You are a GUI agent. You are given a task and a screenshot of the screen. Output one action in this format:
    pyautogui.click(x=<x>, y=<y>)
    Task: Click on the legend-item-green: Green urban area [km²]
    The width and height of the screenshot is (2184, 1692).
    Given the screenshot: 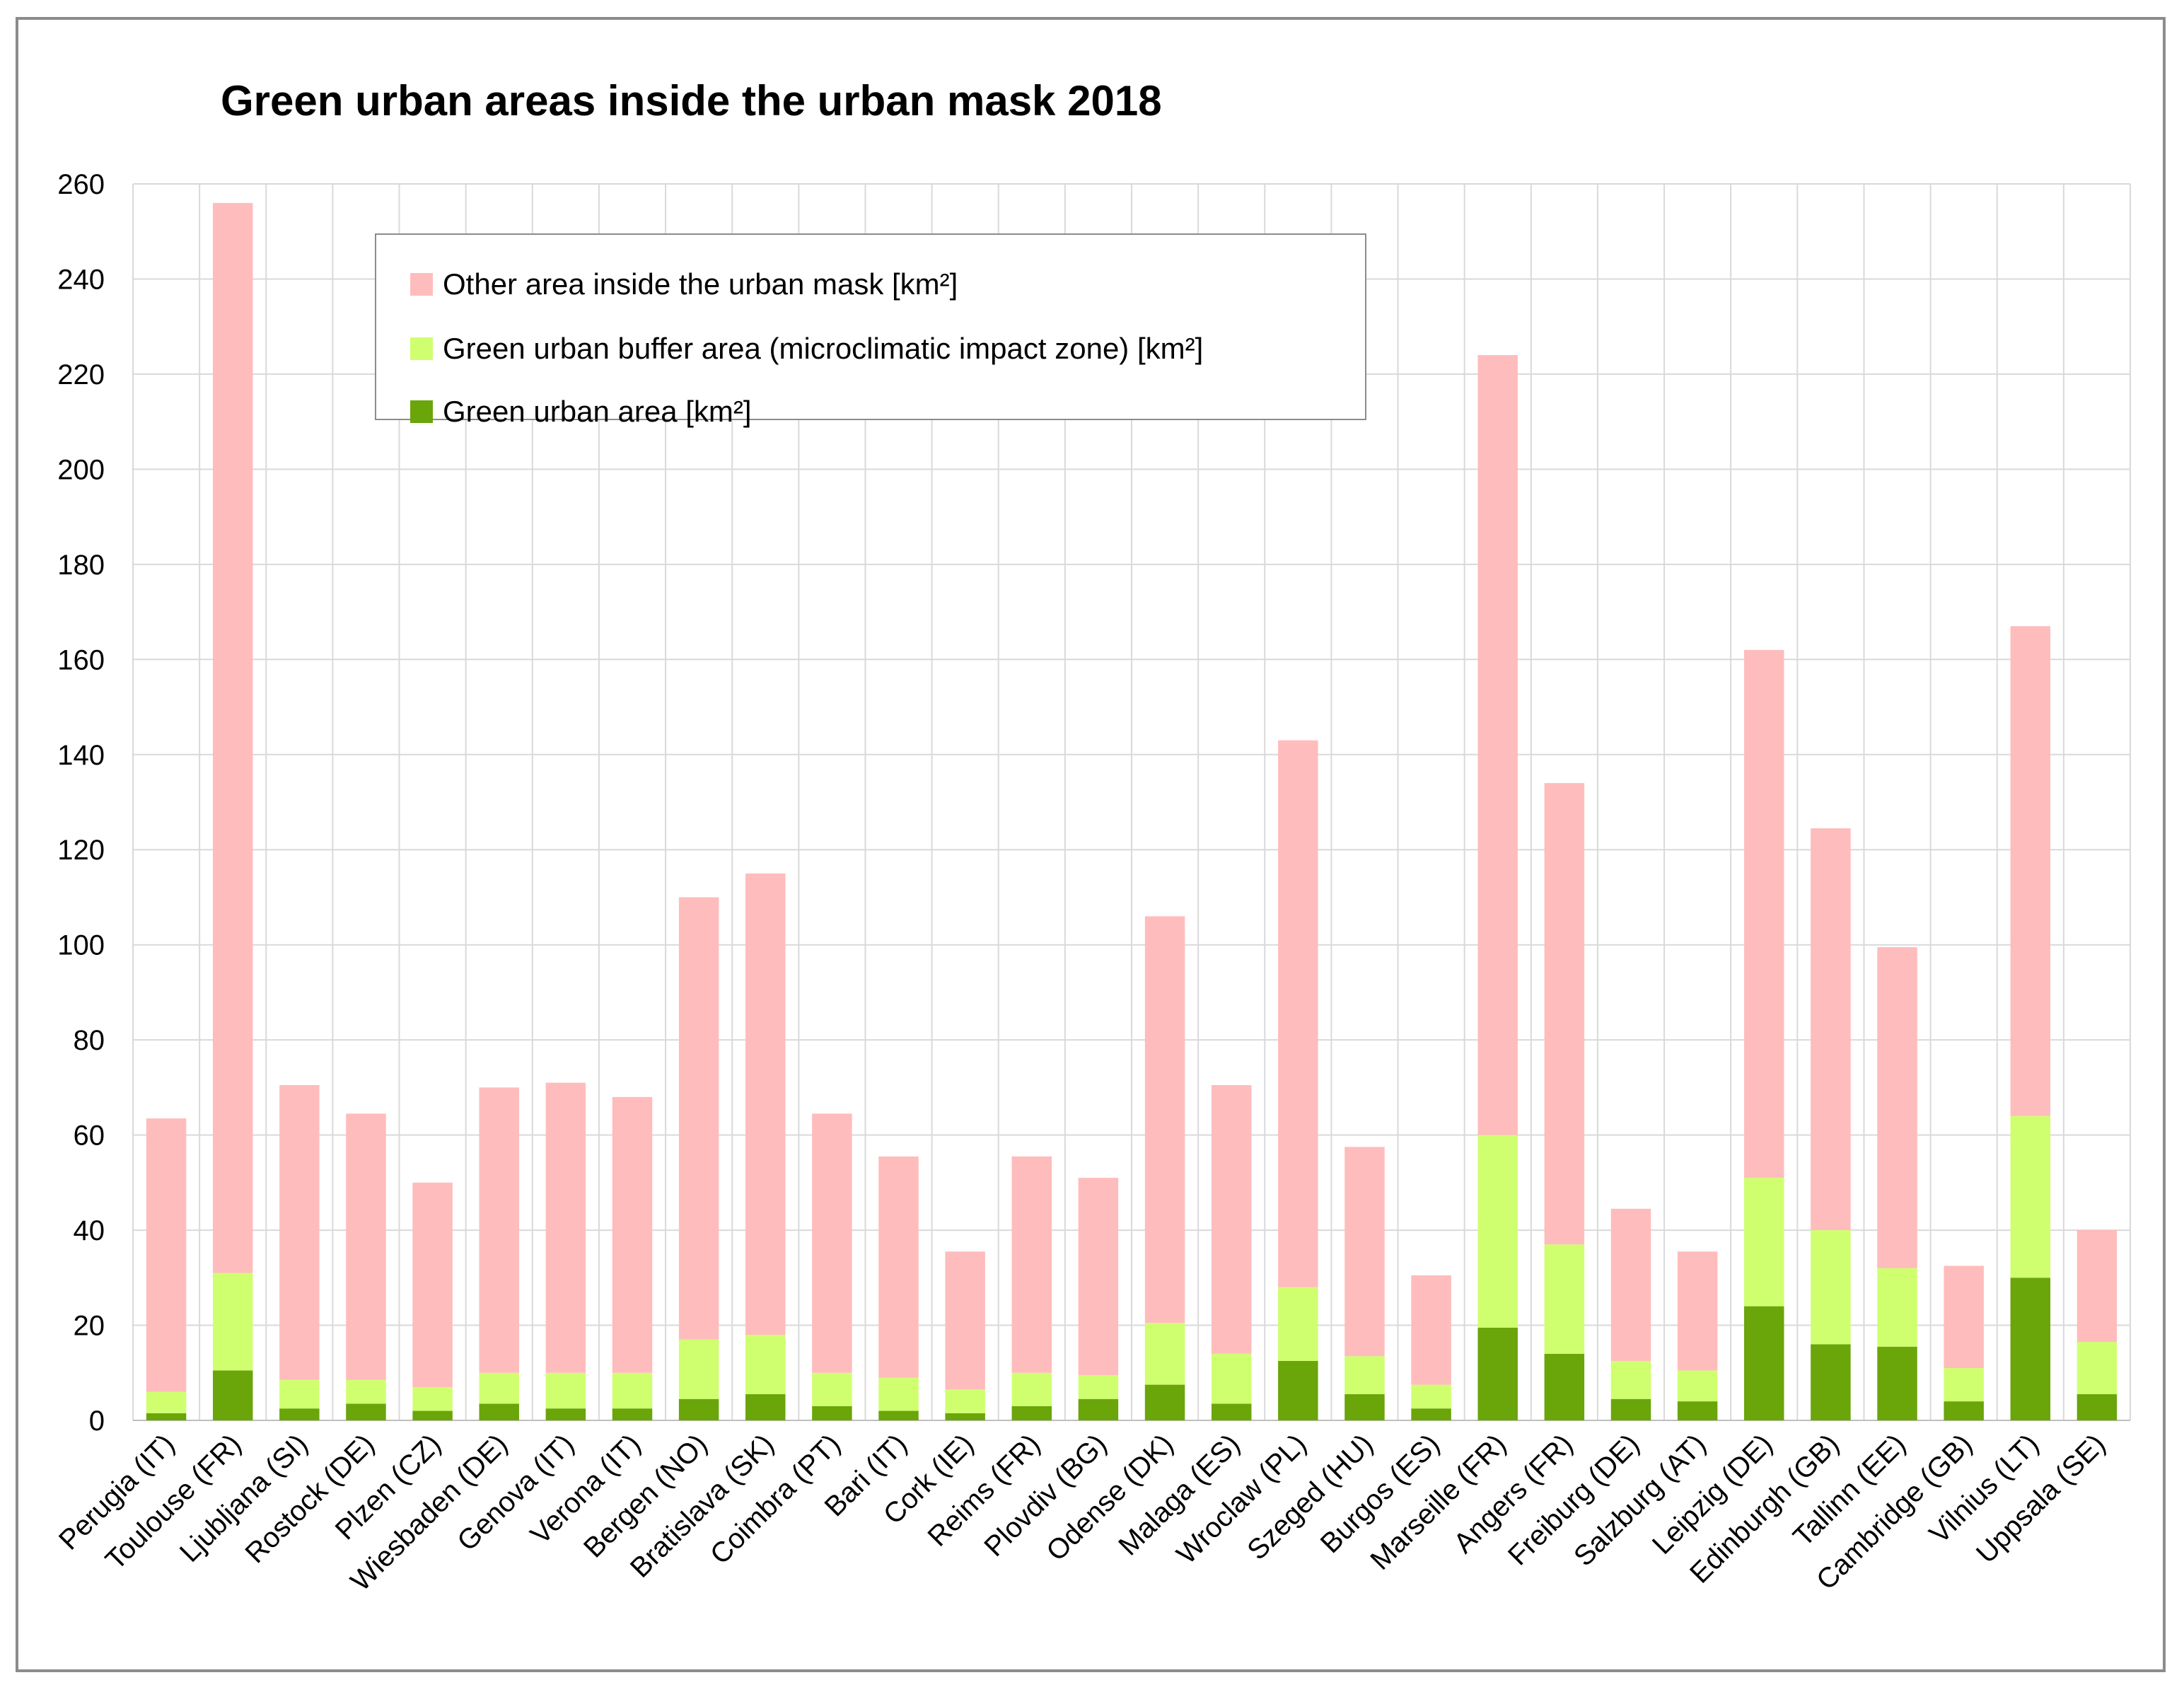 What is the action you would take?
    pyautogui.click(x=581, y=411)
    